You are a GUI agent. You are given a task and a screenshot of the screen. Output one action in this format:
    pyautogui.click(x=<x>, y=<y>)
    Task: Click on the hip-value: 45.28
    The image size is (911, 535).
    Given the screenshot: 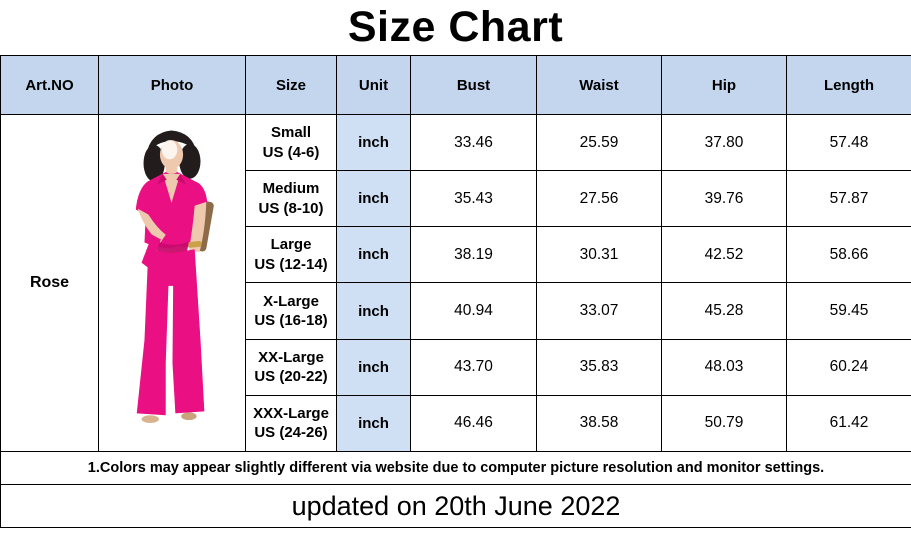 What is the action you would take?
    pyautogui.click(x=724, y=311)
    